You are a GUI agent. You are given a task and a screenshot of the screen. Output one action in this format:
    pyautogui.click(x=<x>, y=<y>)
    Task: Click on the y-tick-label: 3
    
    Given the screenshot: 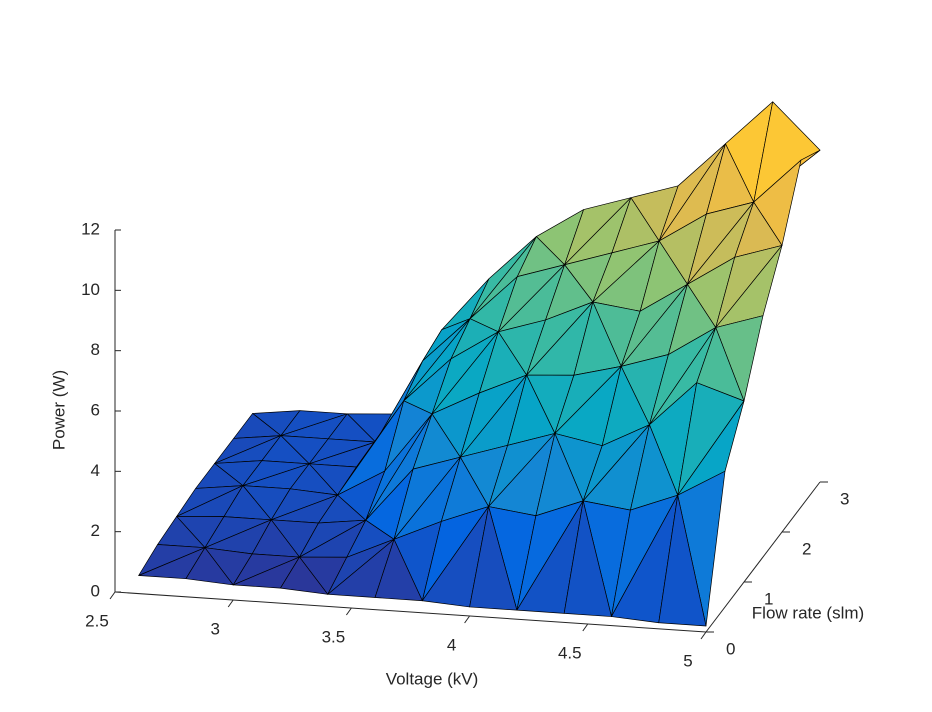 What is the action you would take?
    pyautogui.click(x=844, y=498)
    